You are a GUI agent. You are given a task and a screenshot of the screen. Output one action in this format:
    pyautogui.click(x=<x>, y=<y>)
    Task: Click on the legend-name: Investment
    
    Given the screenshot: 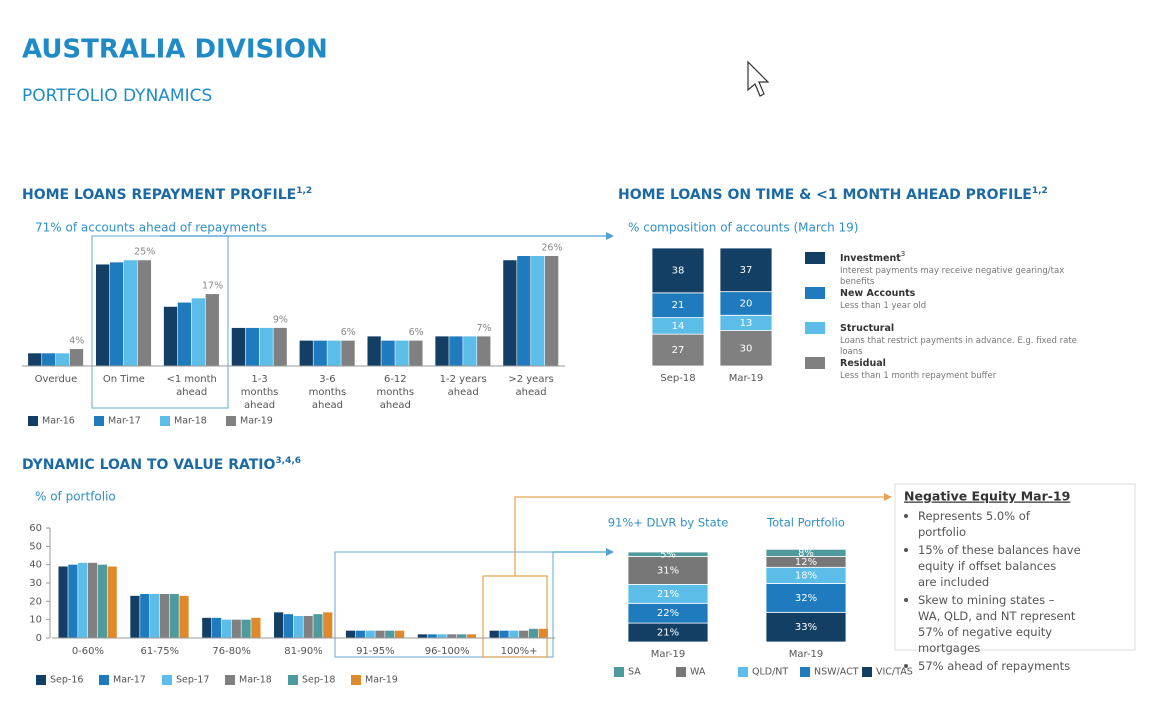 What is the action you would take?
    pyautogui.click(x=870, y=258)
    